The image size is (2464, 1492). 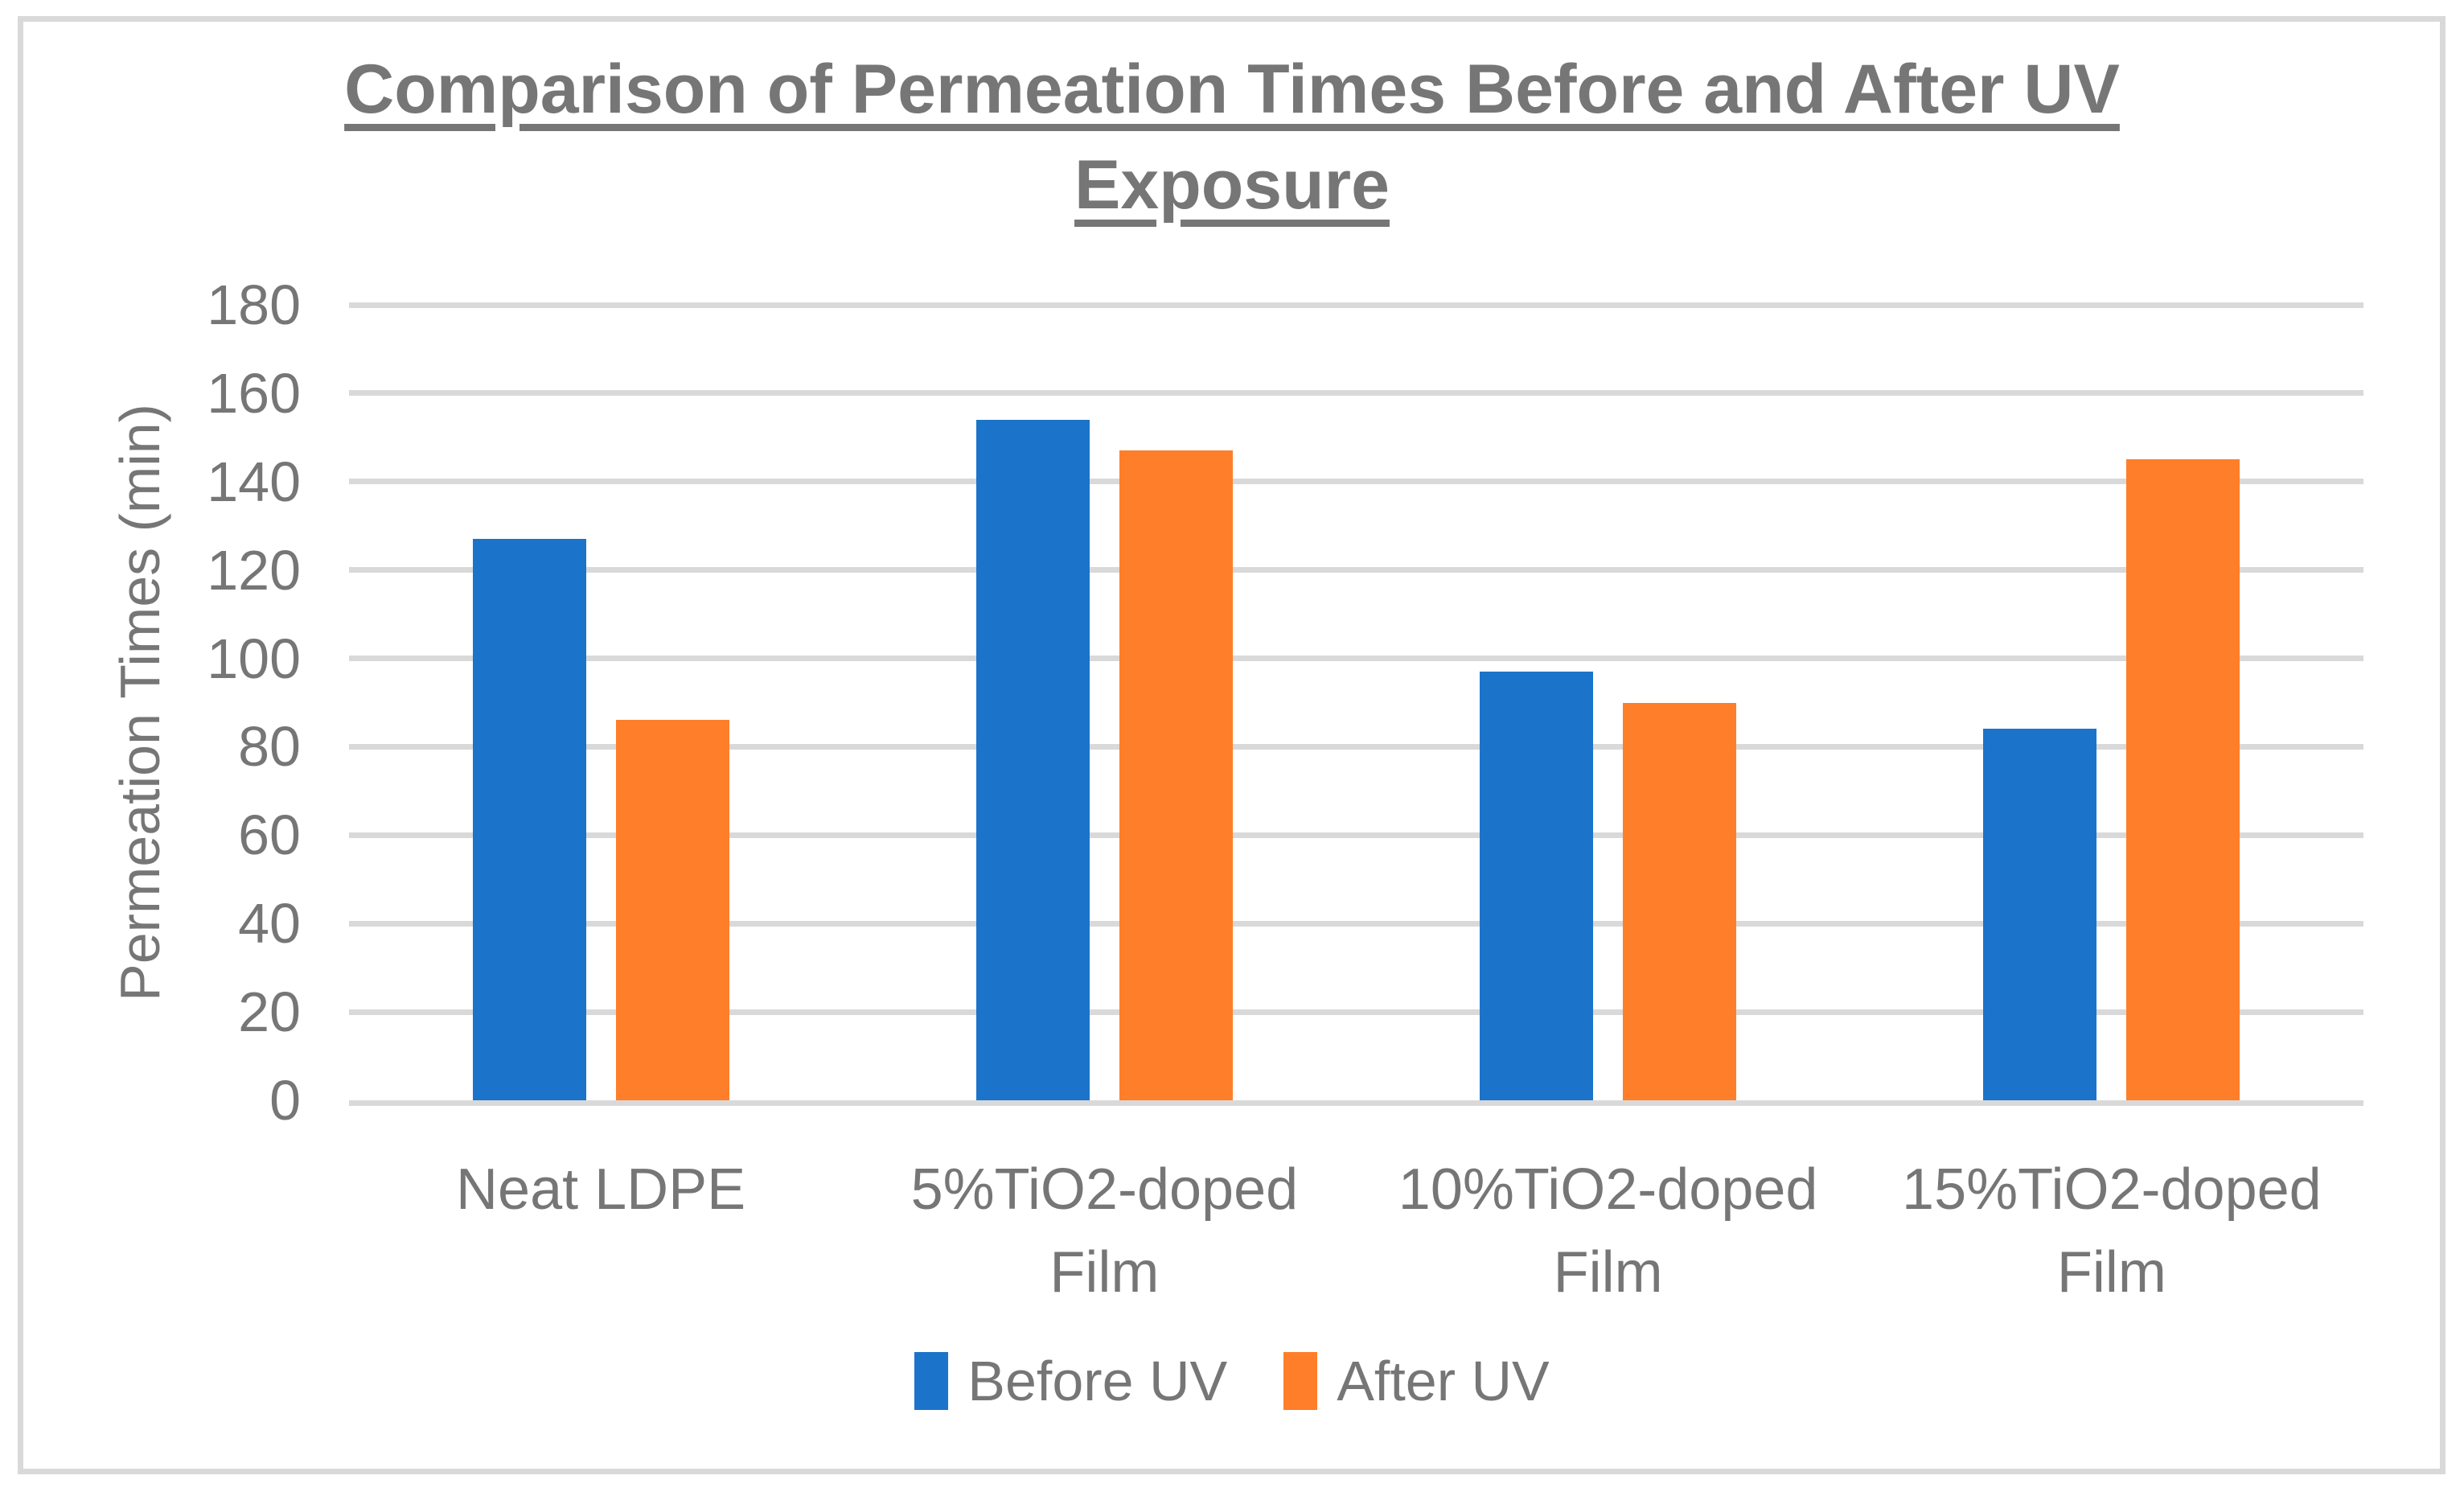 What do you see at coordinates (1443, 1381) in the screenshot?
I see `legend-label: After UV` at bounding box center [1443, 1381].